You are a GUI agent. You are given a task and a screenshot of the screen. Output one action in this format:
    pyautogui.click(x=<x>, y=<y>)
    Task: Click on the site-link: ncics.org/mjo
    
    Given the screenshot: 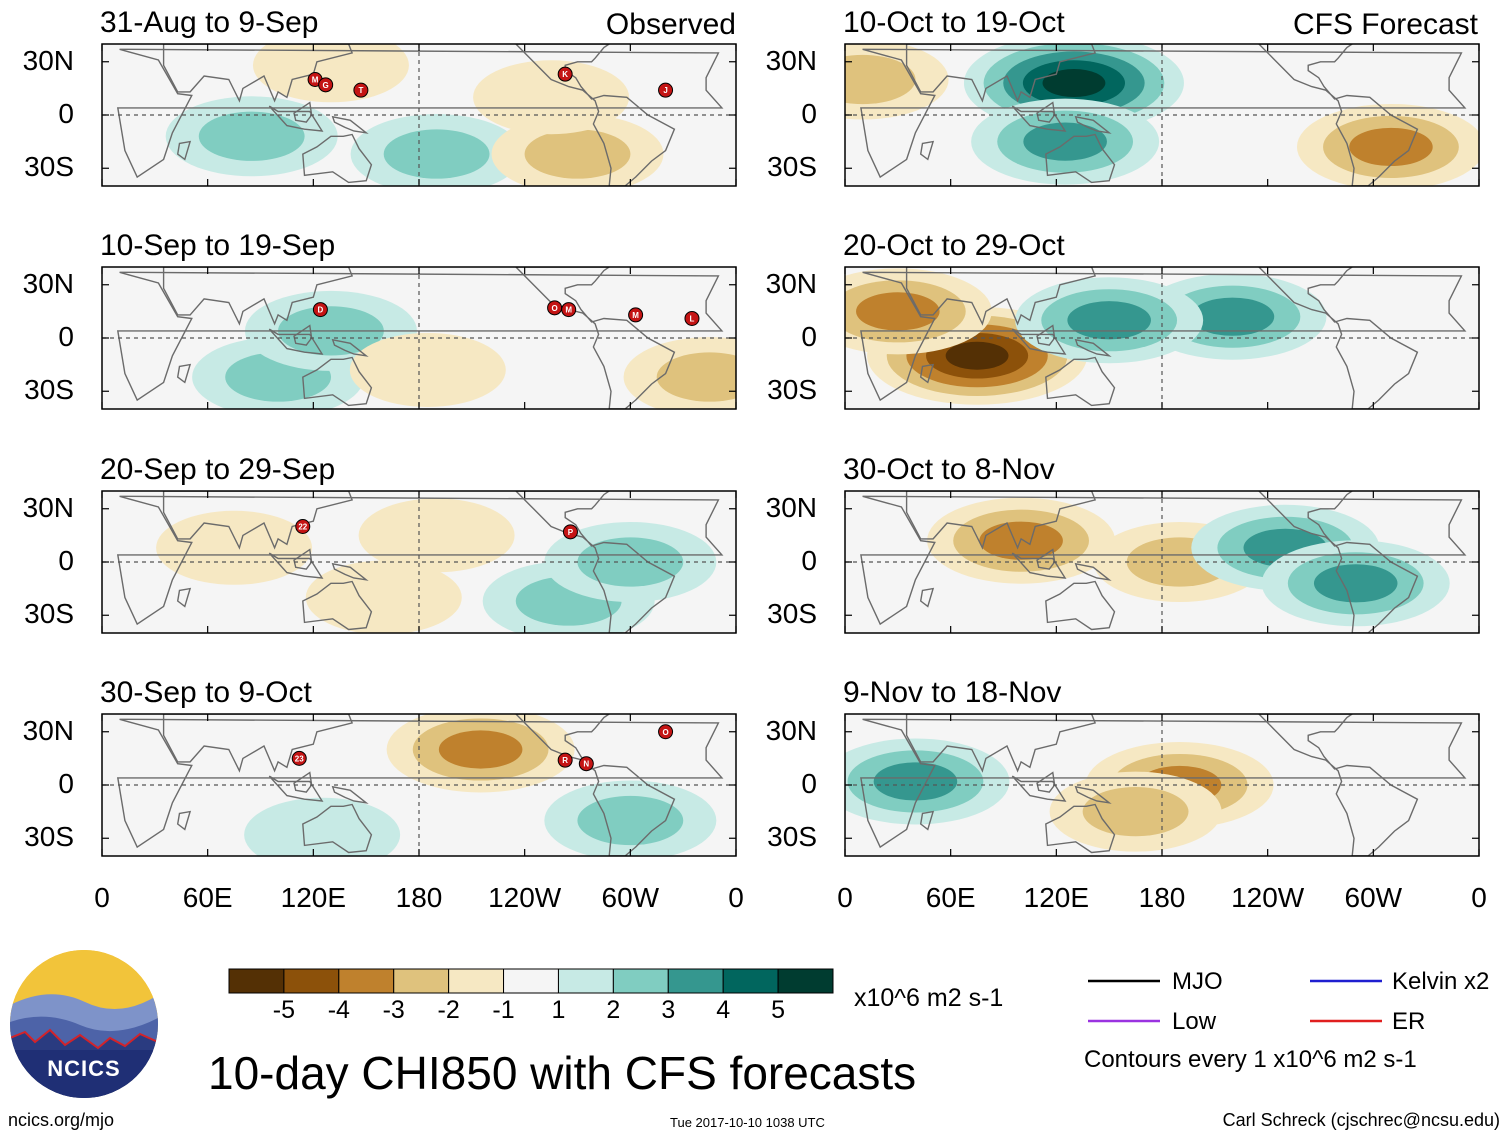 What is the action you would take?
    pyautogui.click(x=61, y=1120)
    